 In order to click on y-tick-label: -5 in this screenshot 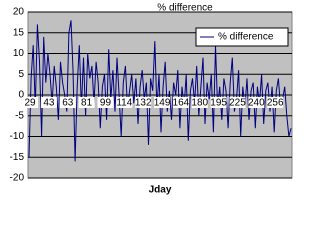, I will do `click(19, 115)`.